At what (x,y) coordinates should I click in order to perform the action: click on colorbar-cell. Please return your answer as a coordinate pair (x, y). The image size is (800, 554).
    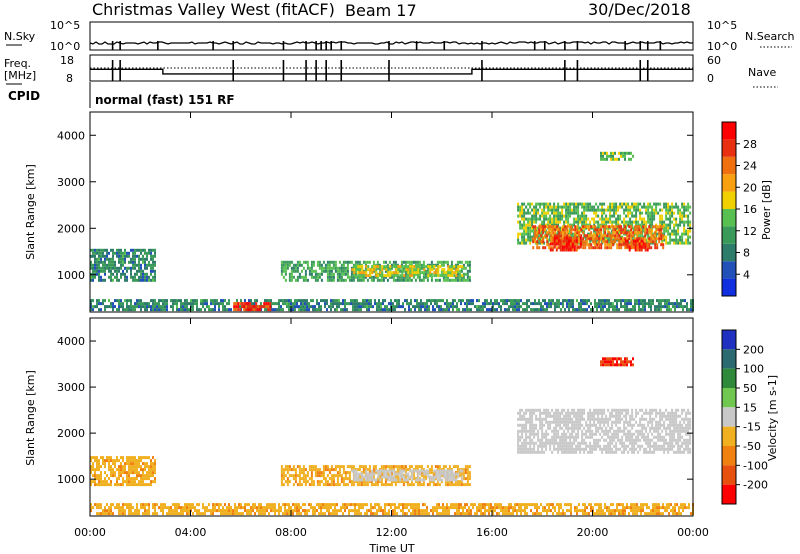
    Looking at the image, I should click on (729, 165).